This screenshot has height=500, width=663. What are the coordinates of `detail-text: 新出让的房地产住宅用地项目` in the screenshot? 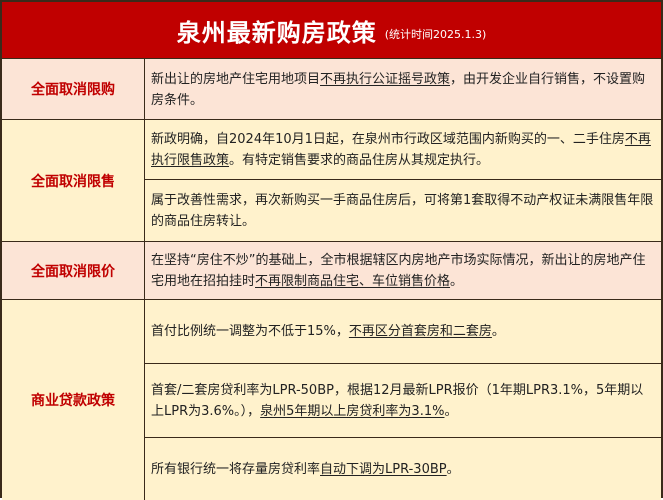 It's located at (236, 79).